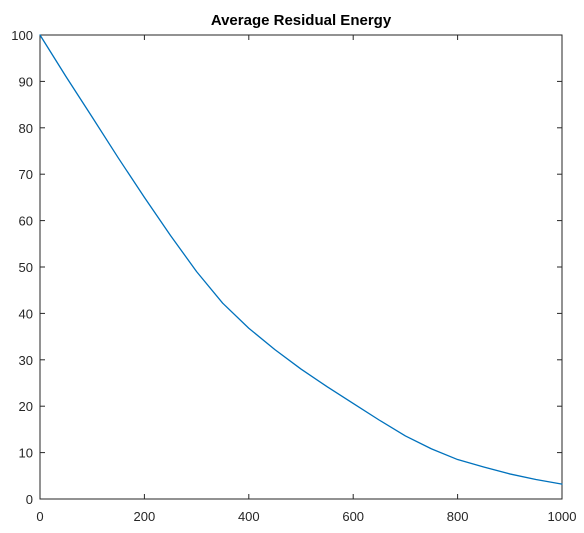 This screenshot has width=584, height=533. Describe the element at coordinates (562, 516) in the screenshot. I see `x-tick-label: 1000` at that location.